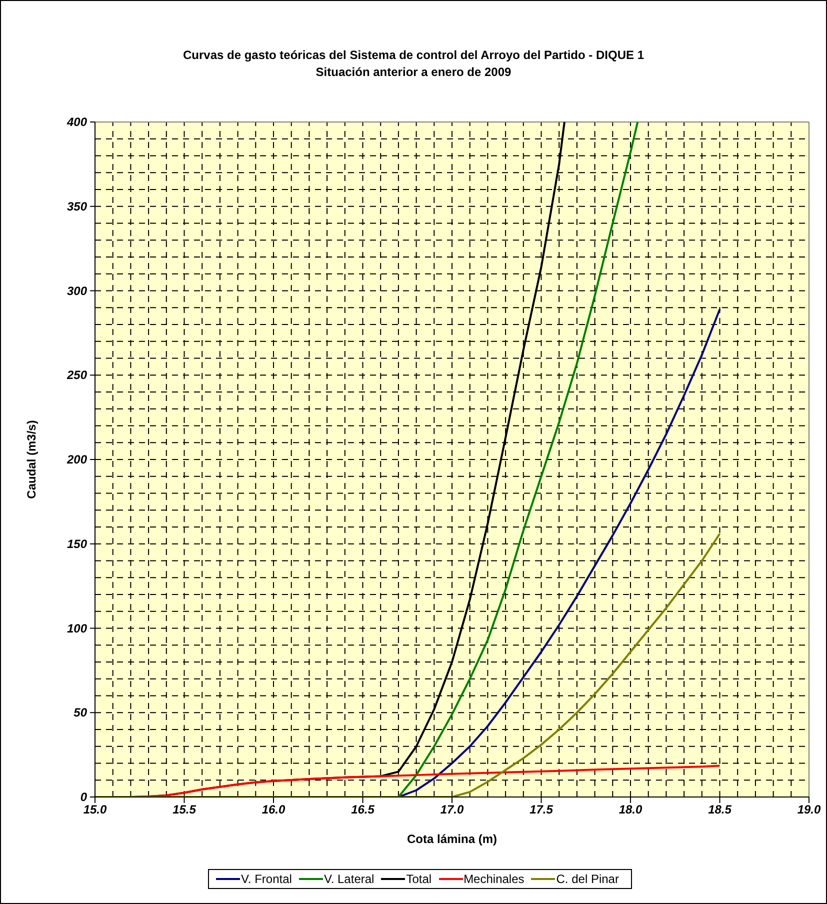  Describe the element at coordinates (349, 879) in the screenshot. I see `legend-label: V. Lateral` at that location.